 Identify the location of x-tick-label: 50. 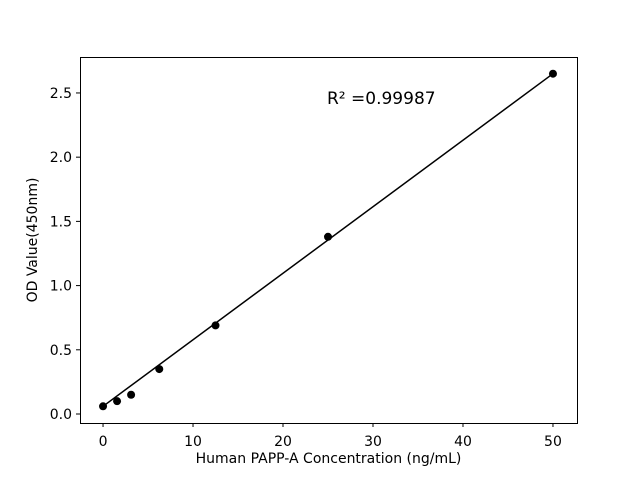
(553, 442).